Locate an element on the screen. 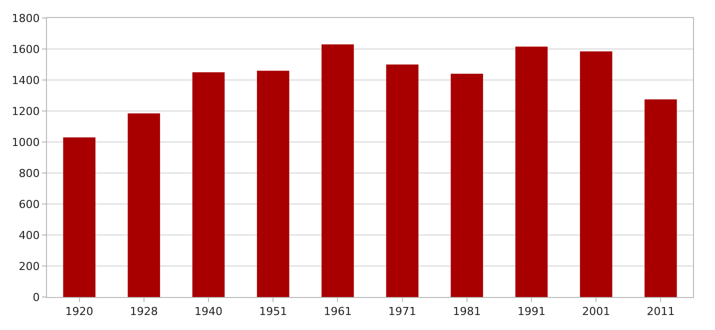 This screenshot has height=330, width=715. x-tick-label: 1951 is located at coordinates (273, 311).